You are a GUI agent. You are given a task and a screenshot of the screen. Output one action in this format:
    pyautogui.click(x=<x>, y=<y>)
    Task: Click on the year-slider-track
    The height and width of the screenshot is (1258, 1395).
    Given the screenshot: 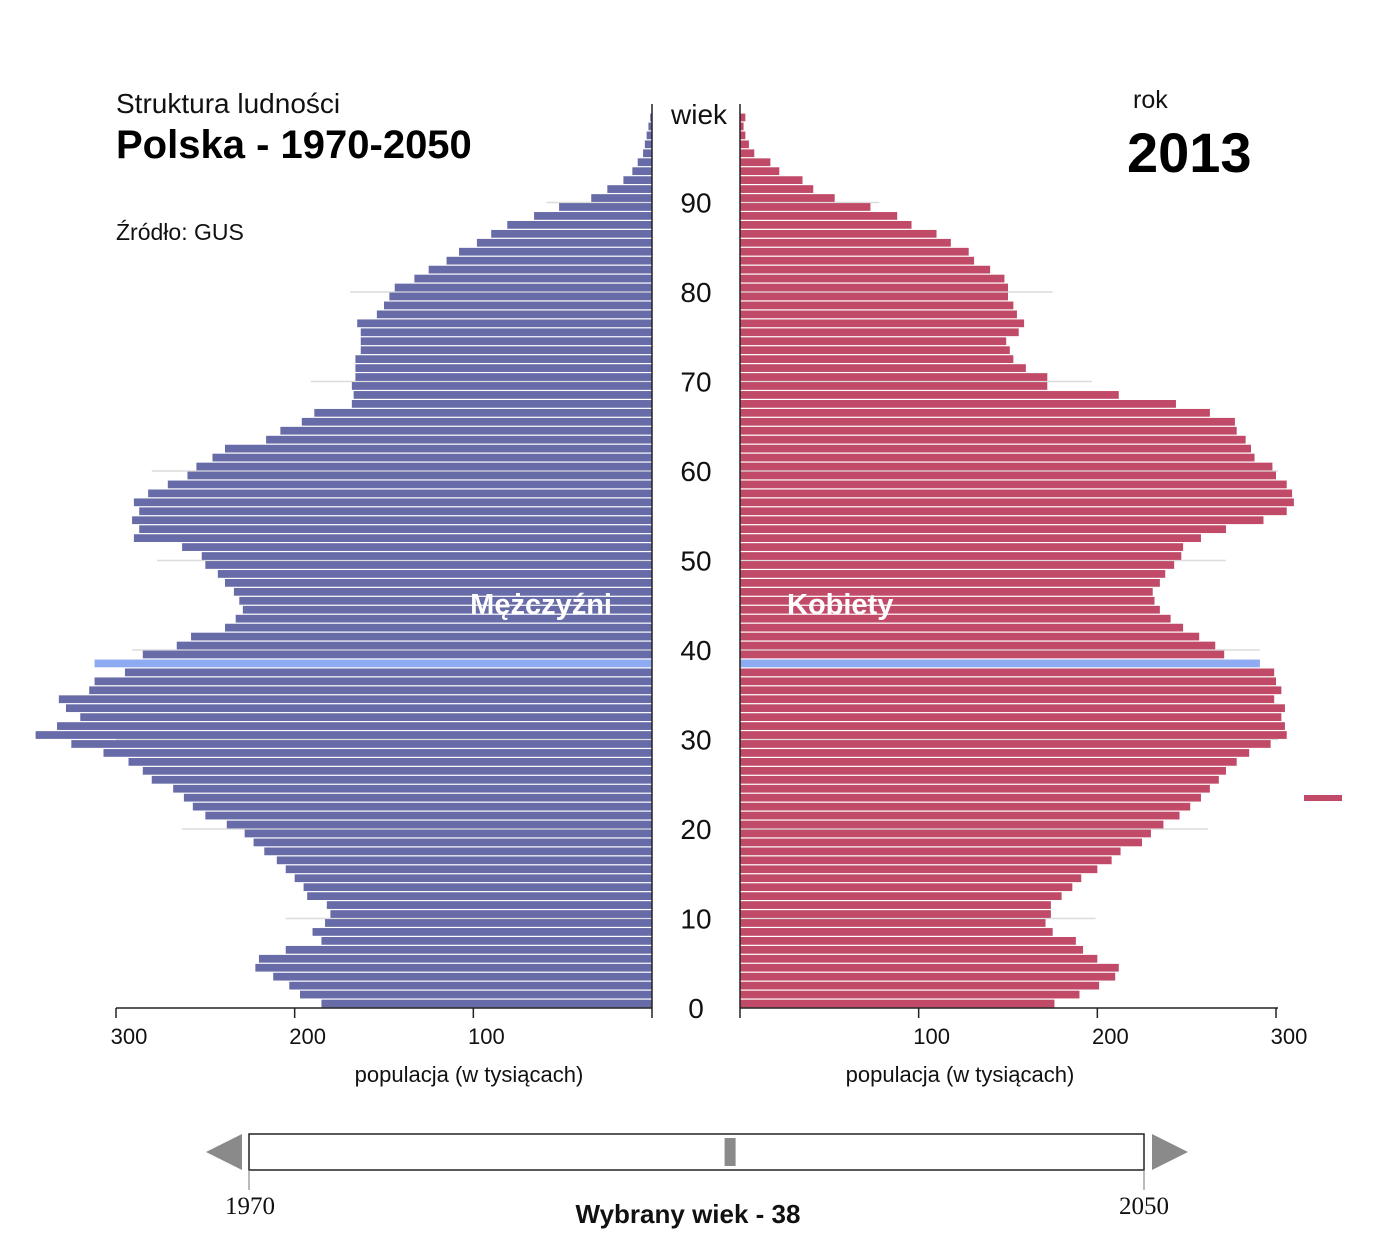 What is the action you would take?
    pyautogui.click(x=696, y=1152)
    